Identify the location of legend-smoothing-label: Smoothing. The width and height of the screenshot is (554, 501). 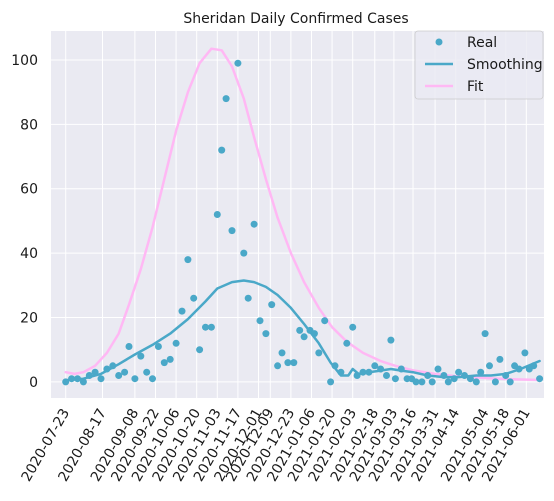
(505, 65).